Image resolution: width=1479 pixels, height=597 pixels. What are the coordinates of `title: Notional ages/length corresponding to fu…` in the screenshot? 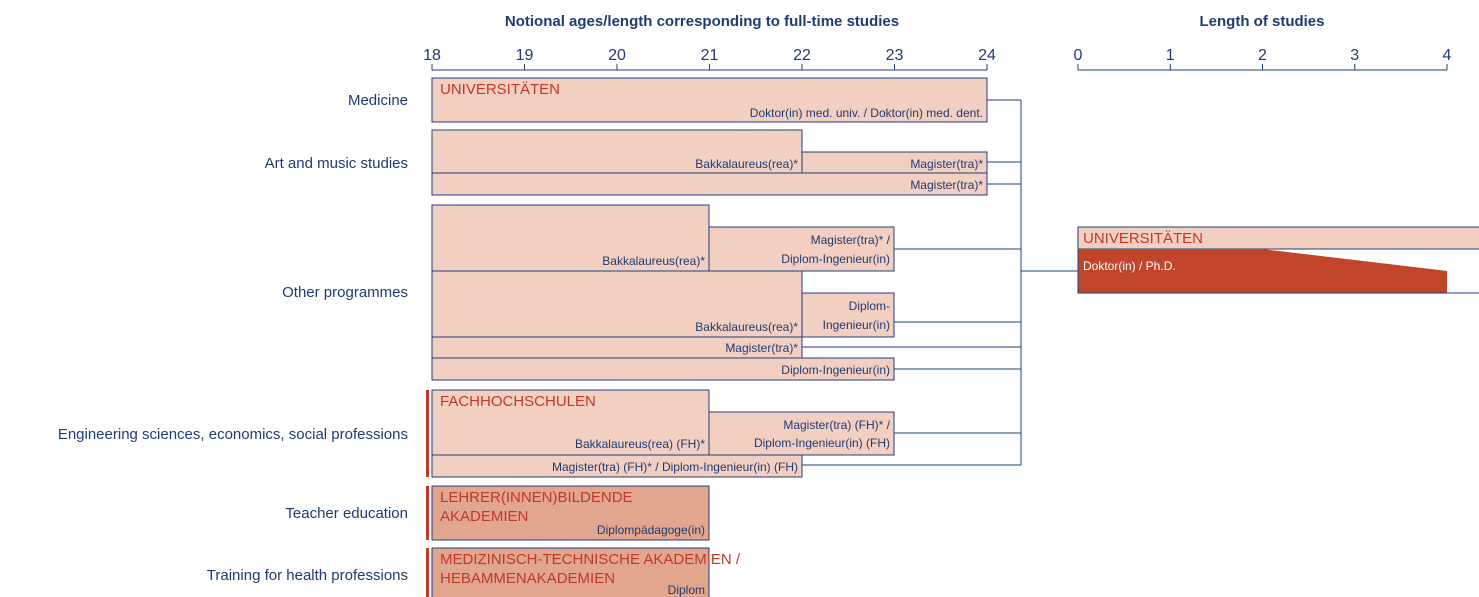 It's located at (702, 21).